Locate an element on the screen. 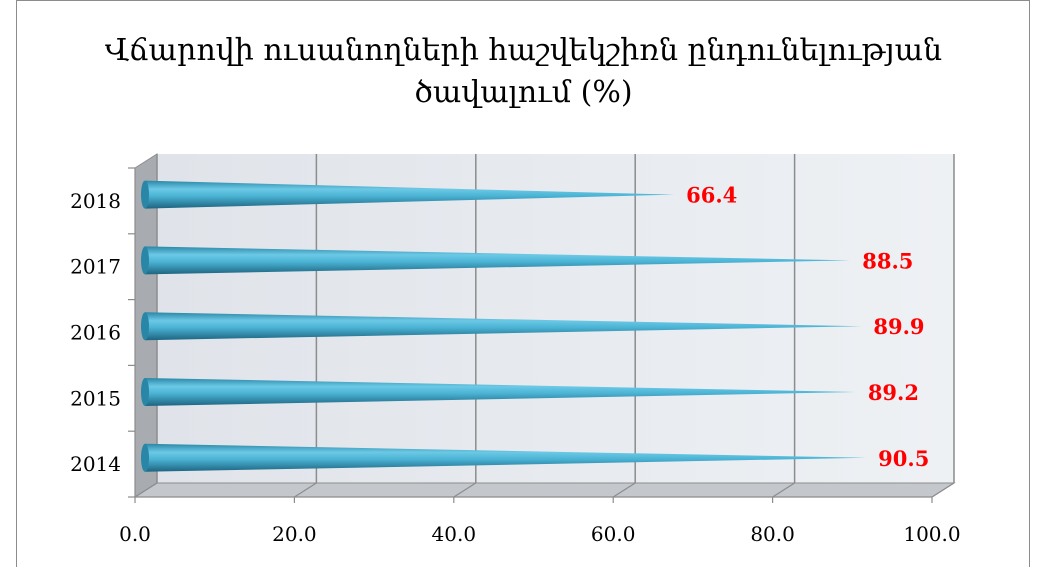 The height and width of the screenshot is (567, 1047). value-labels: 90.5 89.2 89.9 88.5 66.4 is located at coordinates (807, 327).